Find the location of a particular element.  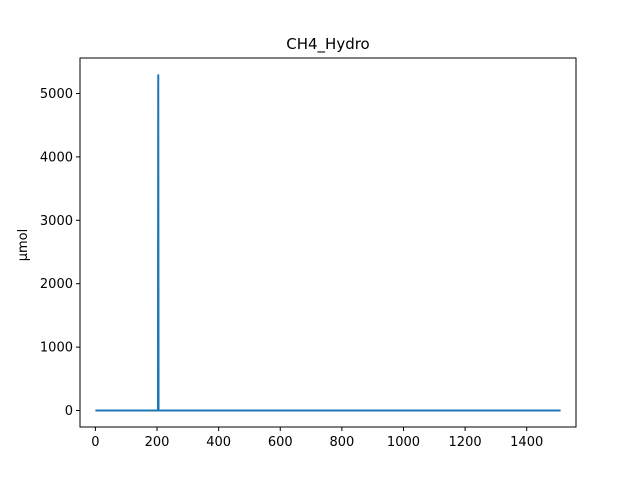

y-tick-label: 0 is located at coordinates (69, 411).